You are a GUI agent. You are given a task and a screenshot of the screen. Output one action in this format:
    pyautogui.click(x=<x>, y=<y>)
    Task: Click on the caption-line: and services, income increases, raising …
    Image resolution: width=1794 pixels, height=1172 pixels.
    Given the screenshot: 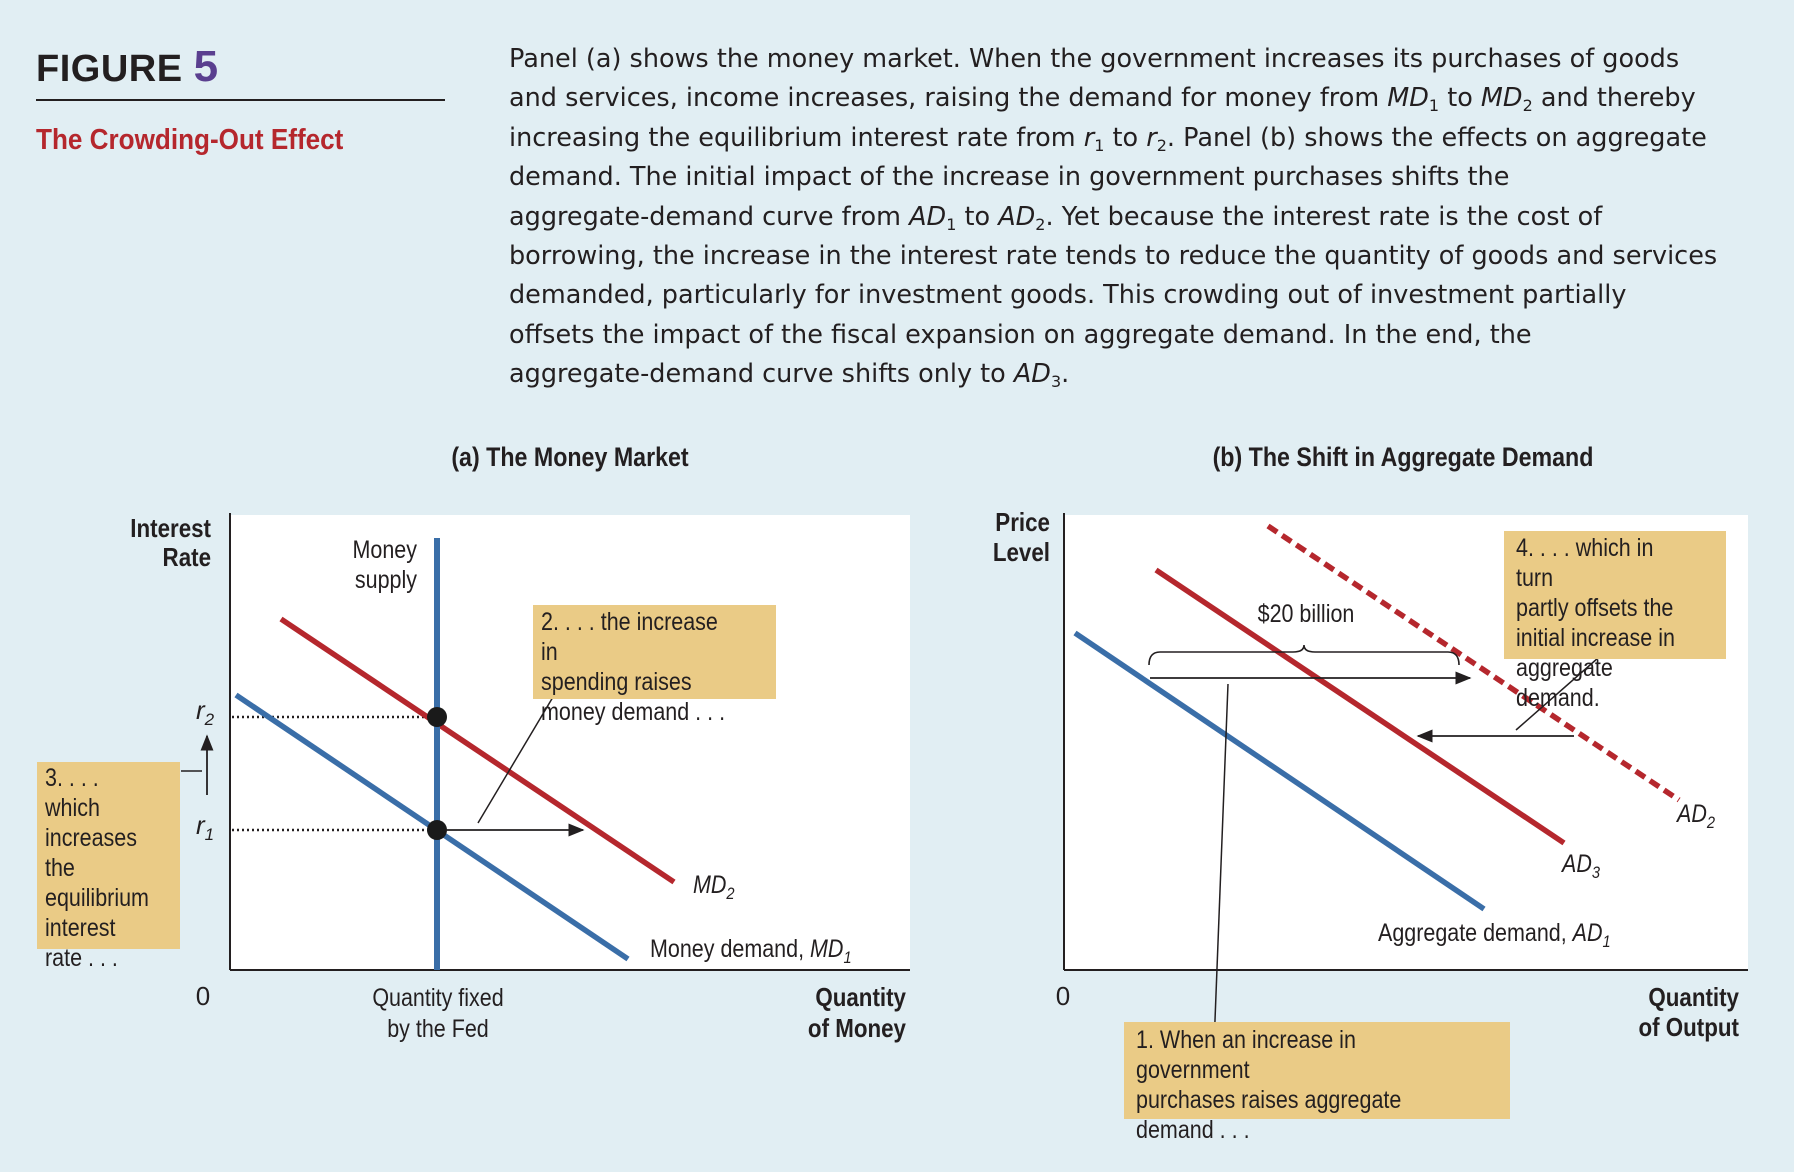 What is the action you would take?
    pyautogui.click(x=1144, y=98)
    